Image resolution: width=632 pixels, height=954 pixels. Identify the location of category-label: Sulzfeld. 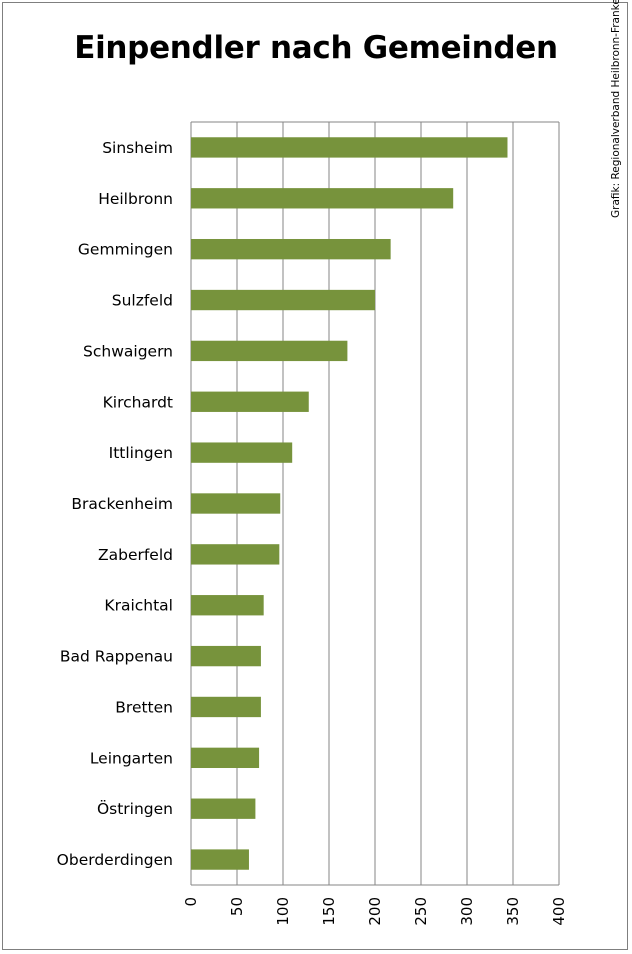
(142, 301).